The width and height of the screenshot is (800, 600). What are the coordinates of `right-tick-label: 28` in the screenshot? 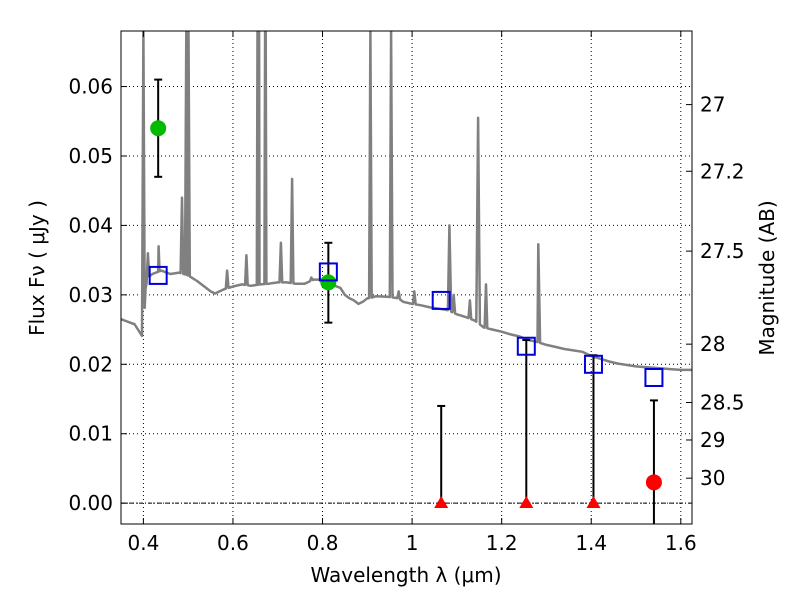 It's located at (712, 344).